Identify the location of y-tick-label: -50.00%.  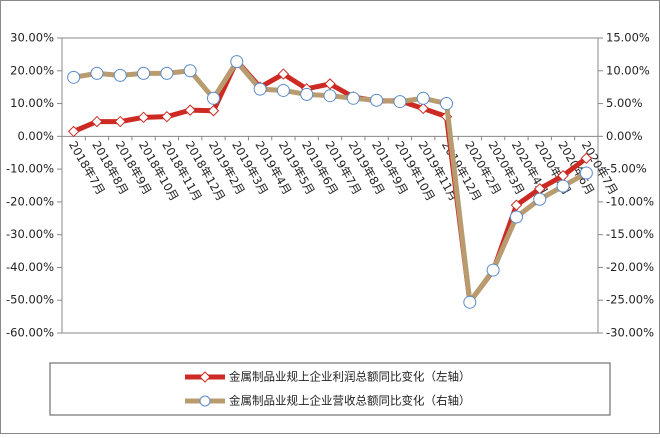
(30, 300).